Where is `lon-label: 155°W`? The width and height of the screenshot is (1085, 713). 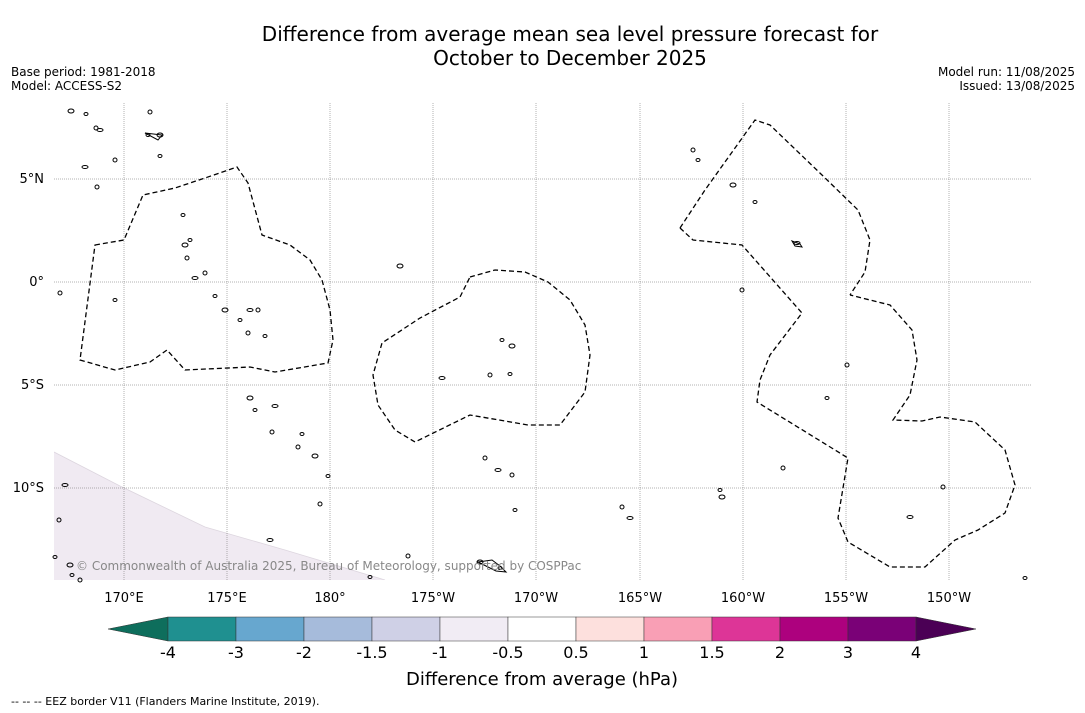
lon-label: 155°W is located at coordinates (846, 598).